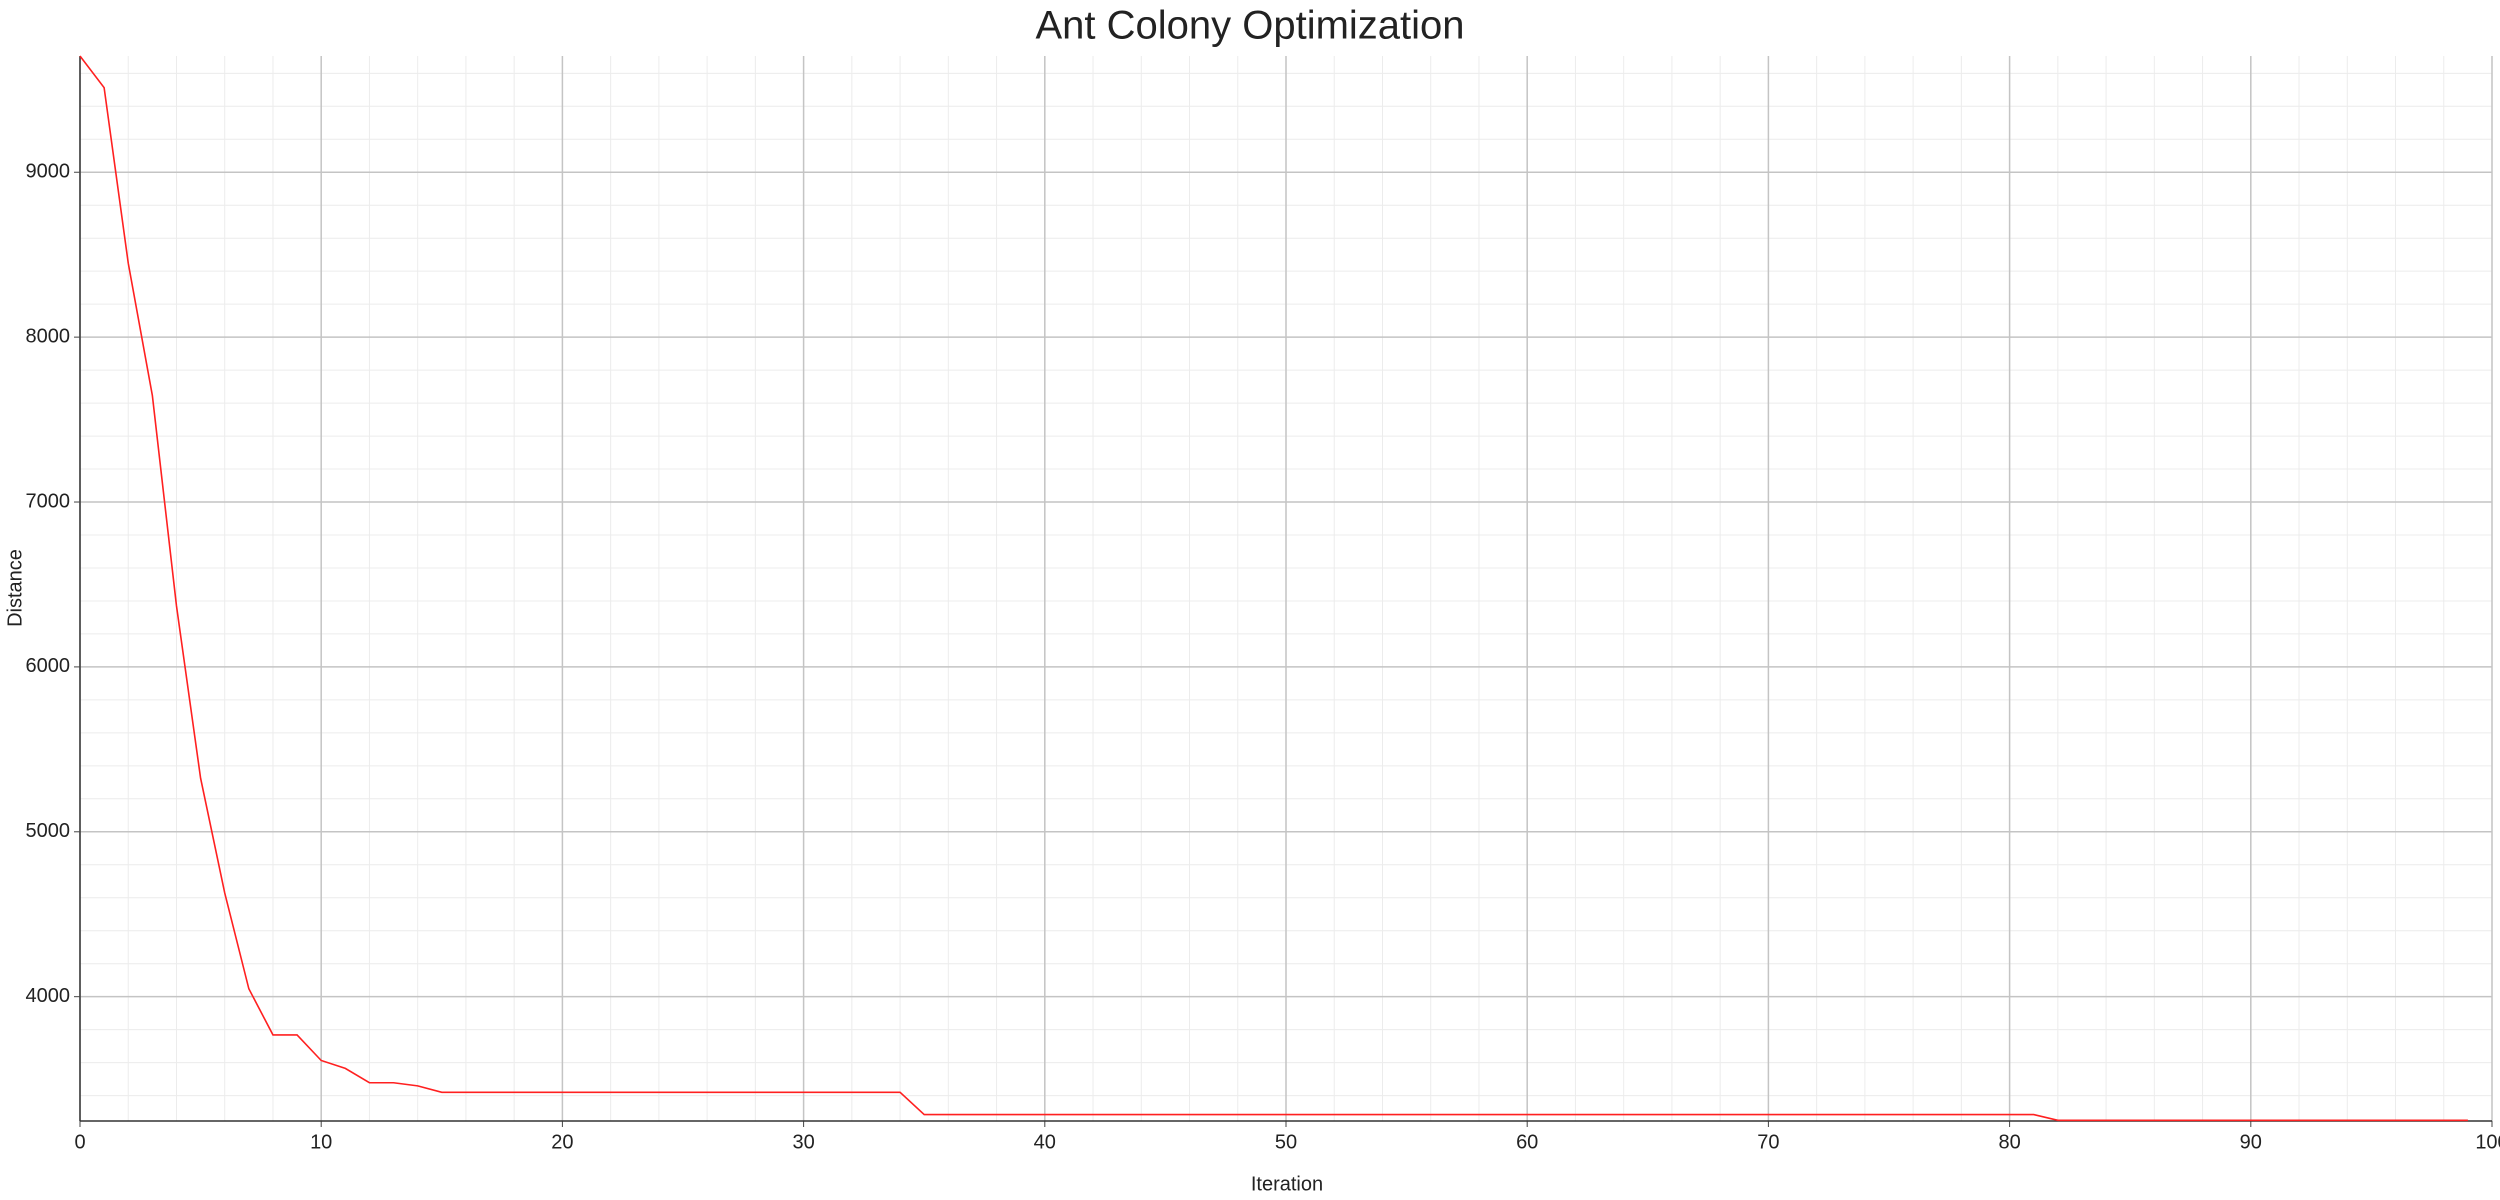 The width and height of the screenshot is (2500, 1200). What do you see at coordinates (48, 336) in the screenshot?
I see `y-tick-label: 8000` at bounding box center [48, 336].